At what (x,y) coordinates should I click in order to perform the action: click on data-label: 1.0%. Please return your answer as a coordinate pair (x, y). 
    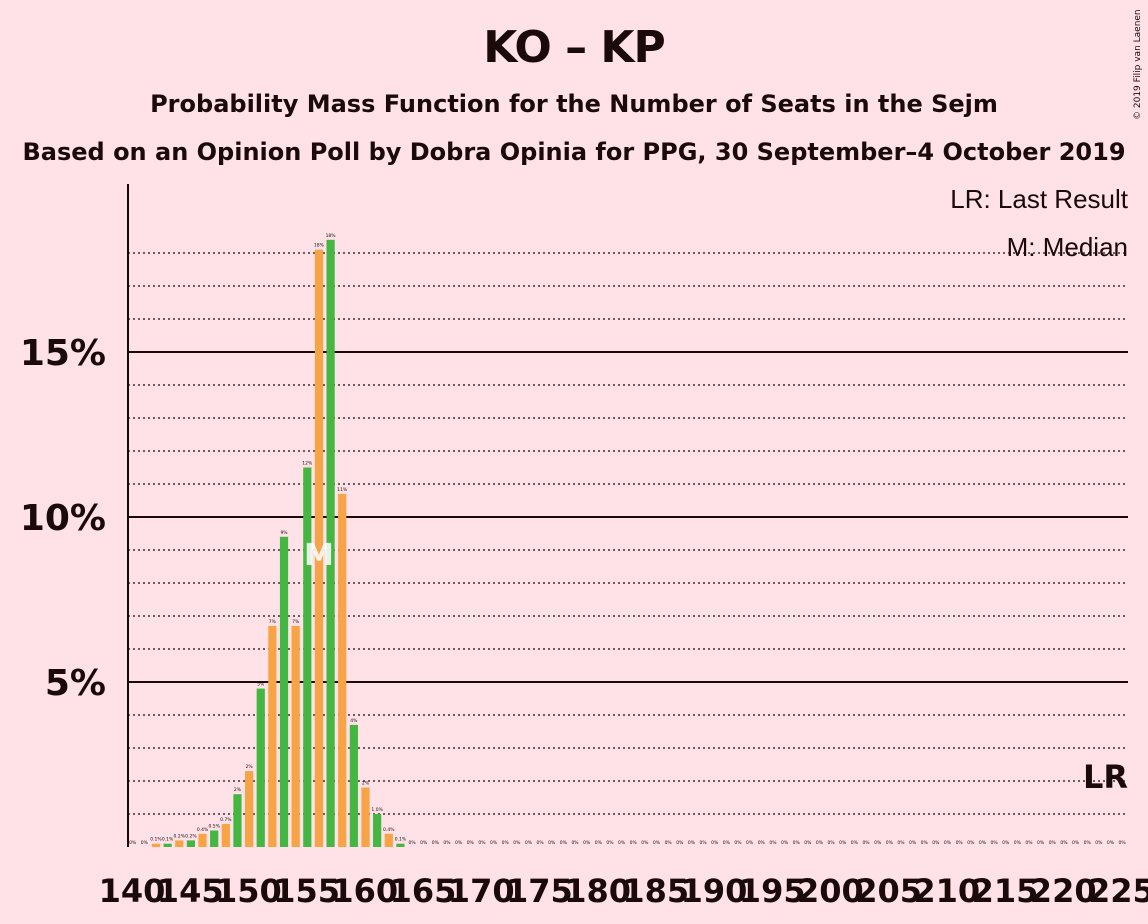
    Looking at the image, I should click on (377, 810).